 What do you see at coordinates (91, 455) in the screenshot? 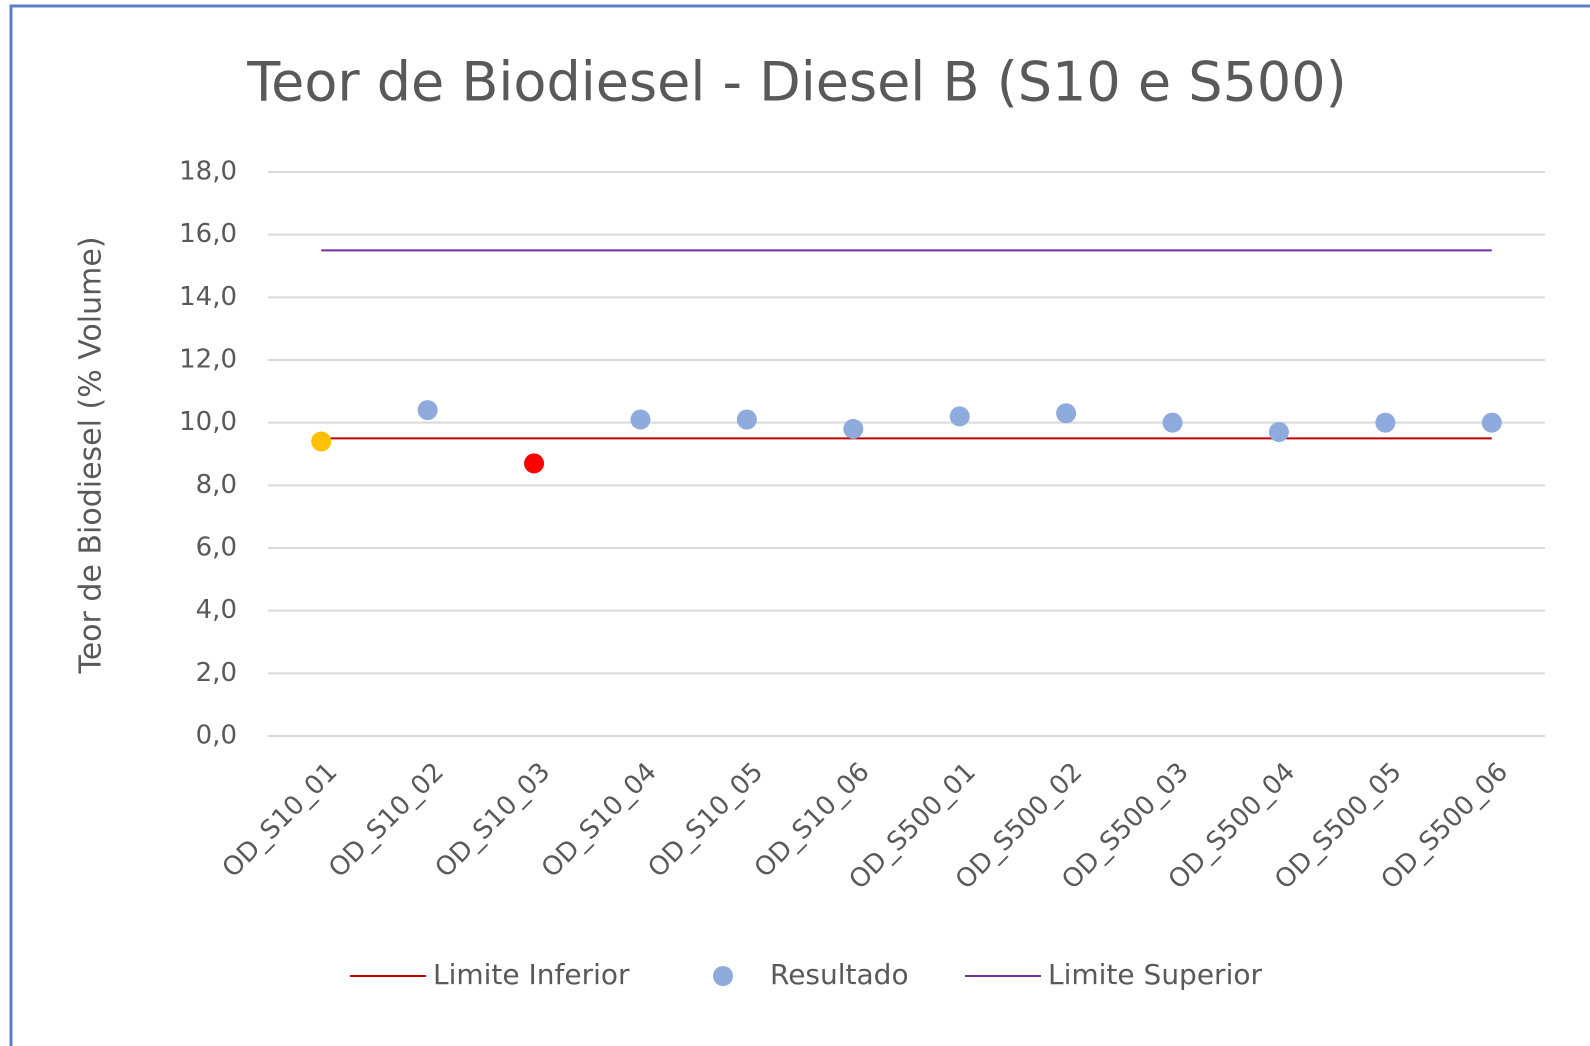
I see `y-axis-title: Teor de Biodiesel (% Volume)` at bounding box center [91, 455].